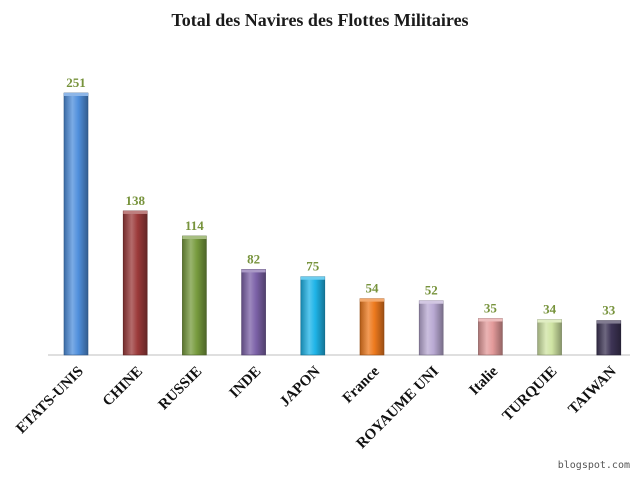 The height and width of the screenshot is (480, 640). What do you see at coordinates (49, 400) in the screenshot?
I see `category-label: ETATS-UNIS` at bounding box center [49, 400].